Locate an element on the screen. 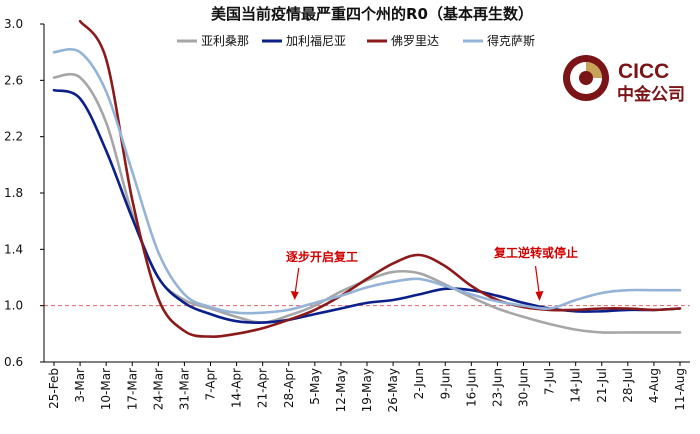 Image resolution: width=700 pixels, height=434 pixels. x-tick-label: 2-Jun is located at coordinates (419, 383).